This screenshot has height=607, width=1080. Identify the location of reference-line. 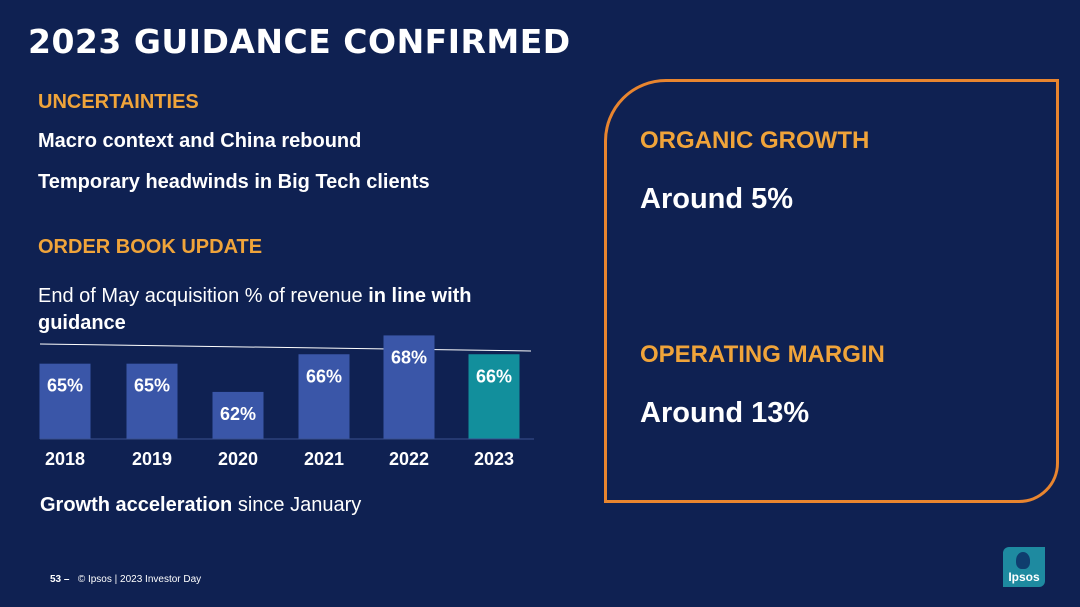
(285, 347).